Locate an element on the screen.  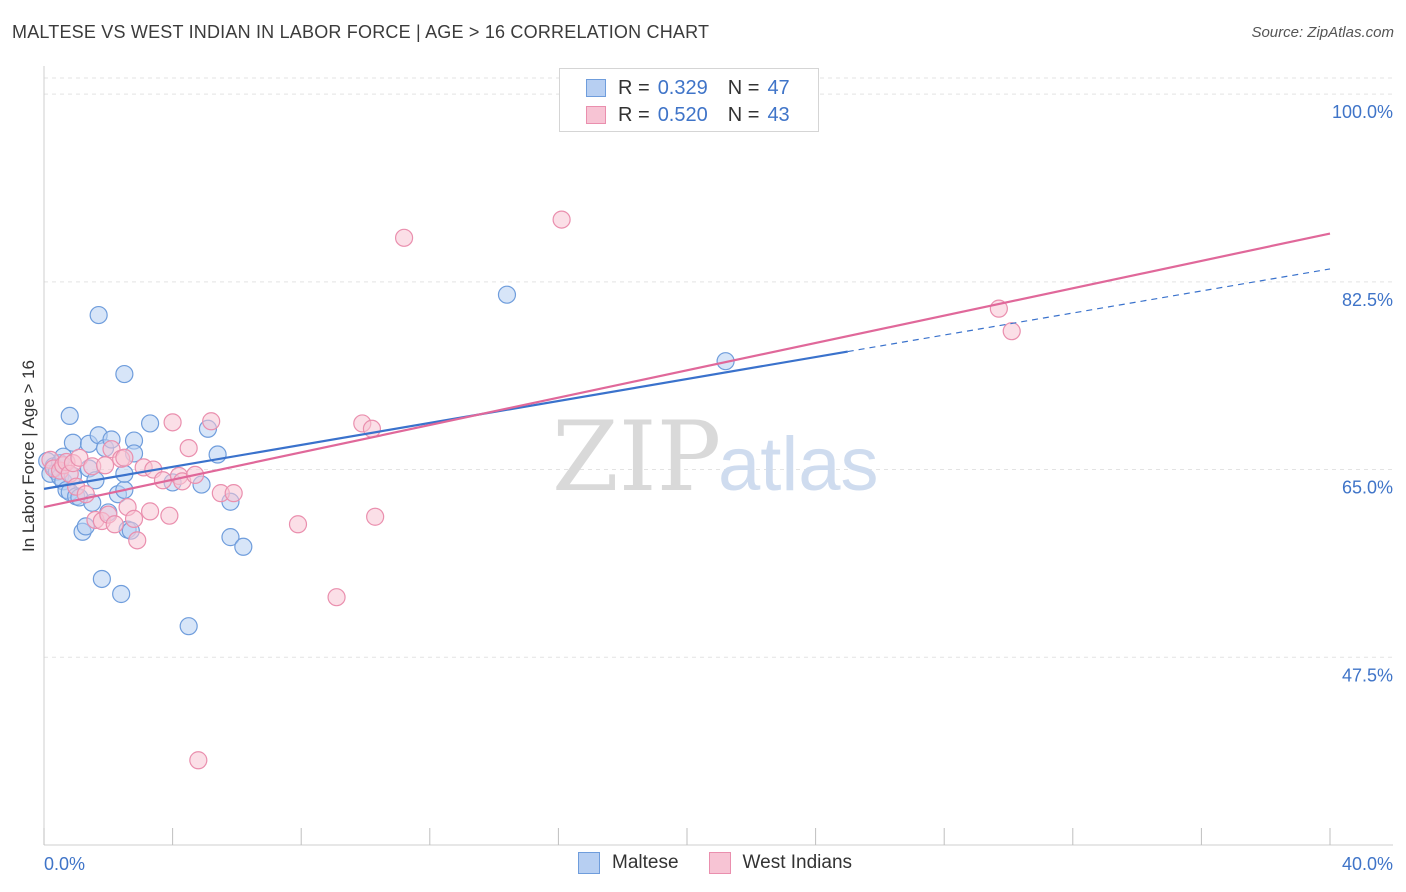
legend-row-maltese: R = 0.329 N = 47 is located at coordinates (688, 88).